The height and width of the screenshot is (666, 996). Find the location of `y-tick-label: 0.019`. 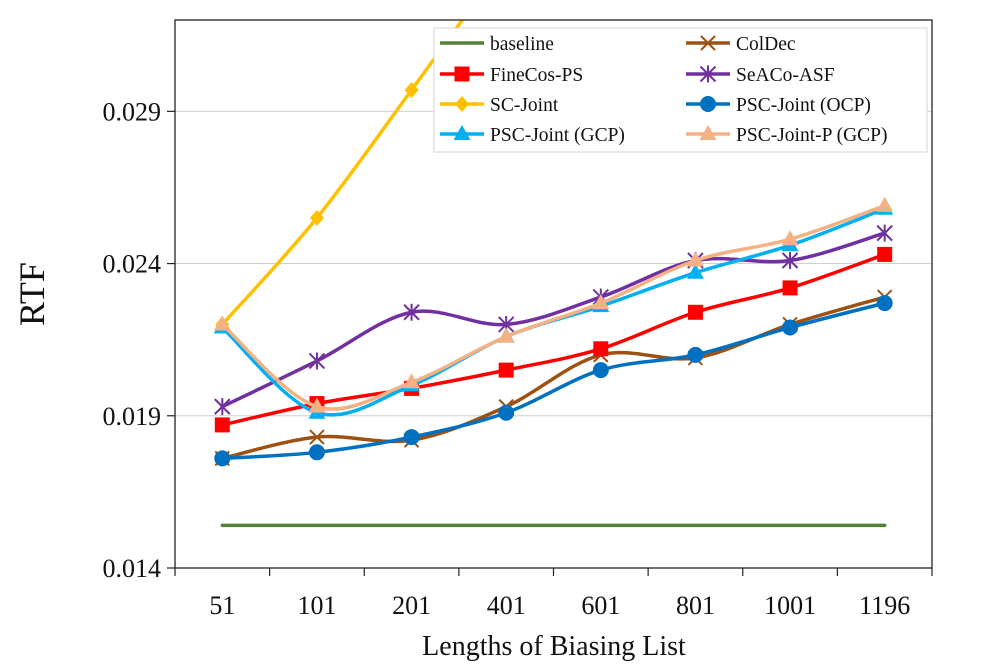

y-tick-label: 0.019 is located at coordinates (132, 416).